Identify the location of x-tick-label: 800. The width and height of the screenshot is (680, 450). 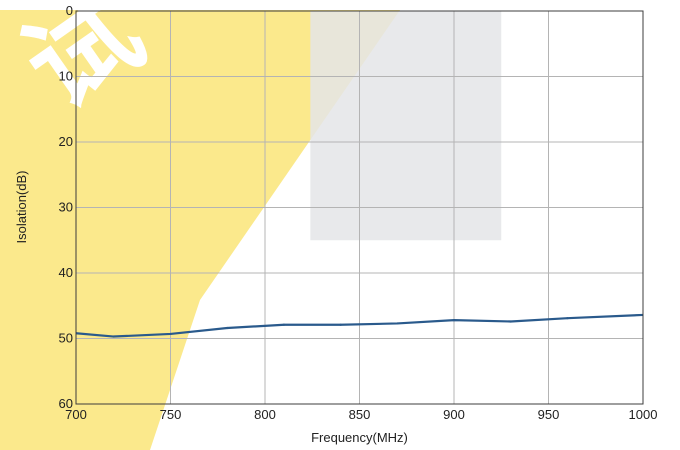
(265, 414).